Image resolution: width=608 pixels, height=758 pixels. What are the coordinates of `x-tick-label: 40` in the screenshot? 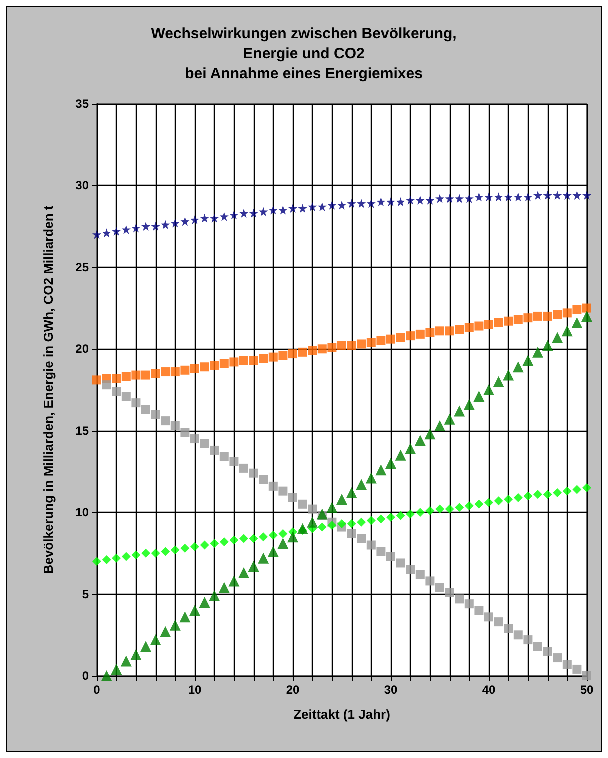 It's located at (489, 690).